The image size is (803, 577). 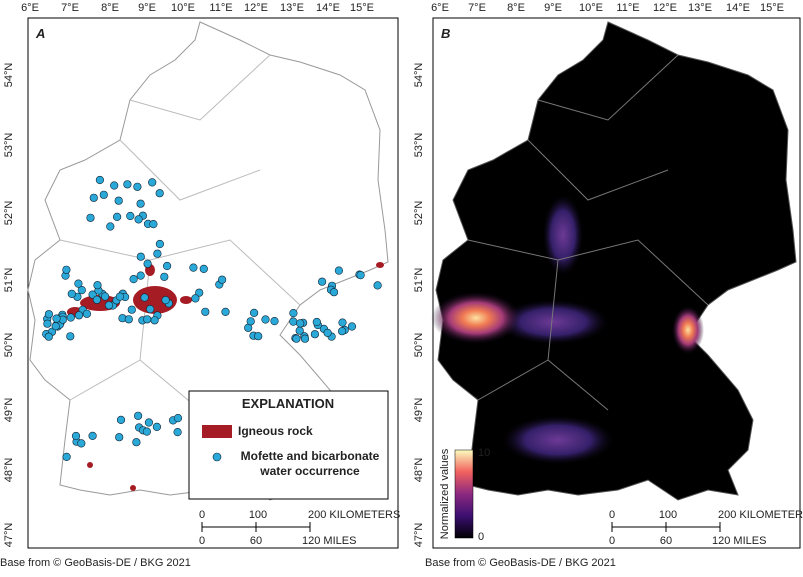 I want to click on colorbar-title: Normalized values, so click(x=445, y=493).